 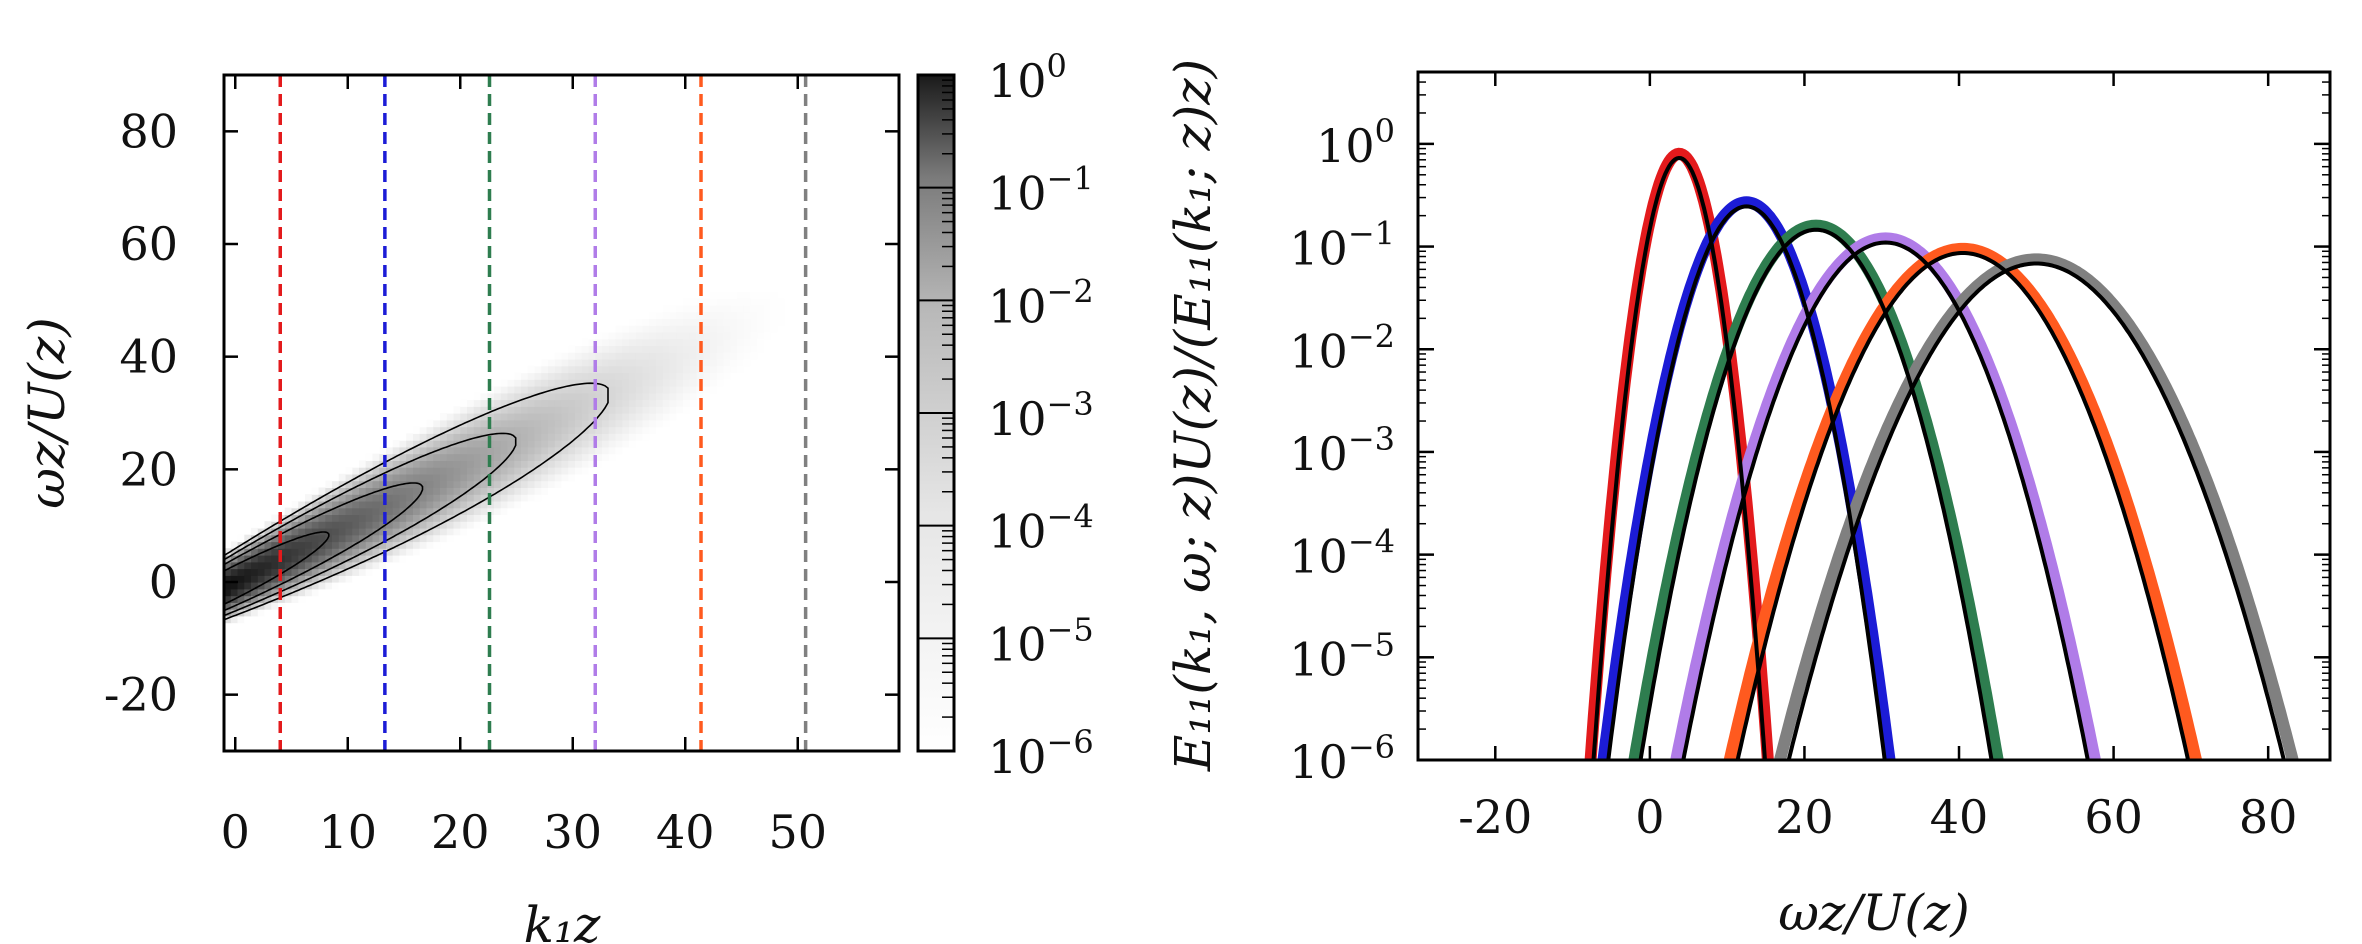 I want to click on fit-curve, so click(x=1679, y=457).